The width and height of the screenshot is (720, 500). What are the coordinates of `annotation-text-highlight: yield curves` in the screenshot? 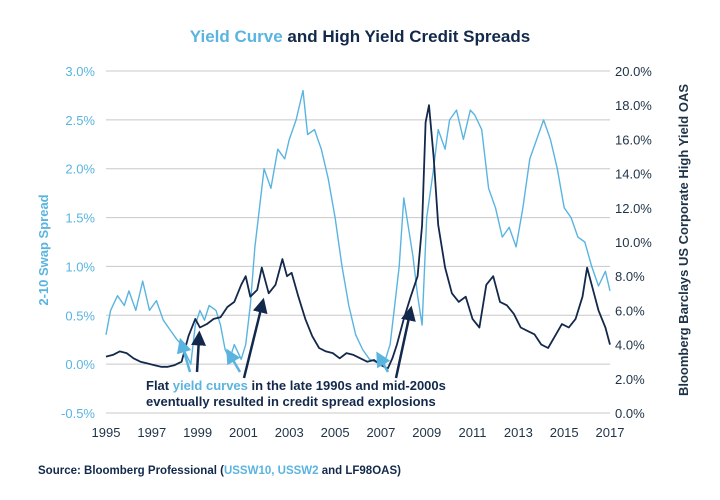 It's located at (210, 385).